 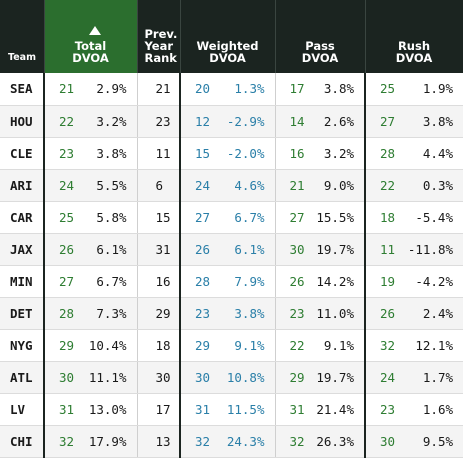 I want to click on table-row: JAX 26 6.1% 31 26 6.1% 30 19.7% 11 -11.8%, so click(x=231, y=249).